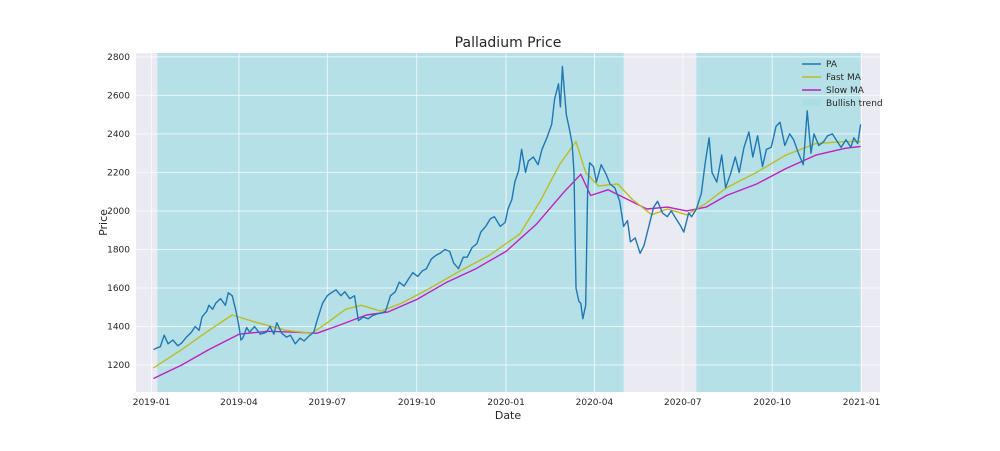 This screenshot has height=451, width=1000. What do you see at coordinates (595, 403) in the screenshot?
I see `x-tick-label: 2020-04` at bounding box center [595, 403].